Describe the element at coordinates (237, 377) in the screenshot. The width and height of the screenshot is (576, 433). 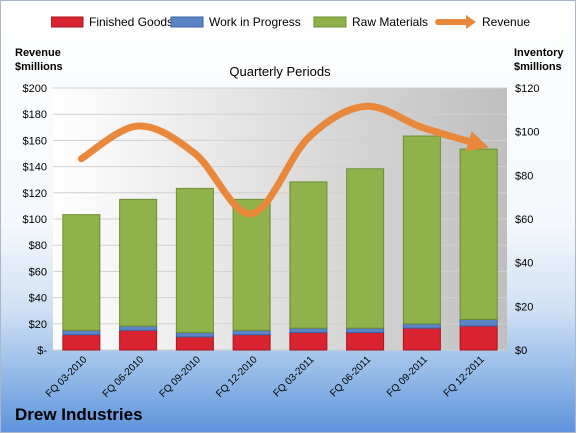
I see `x-tick-label: FQ 12-2010` at that location.